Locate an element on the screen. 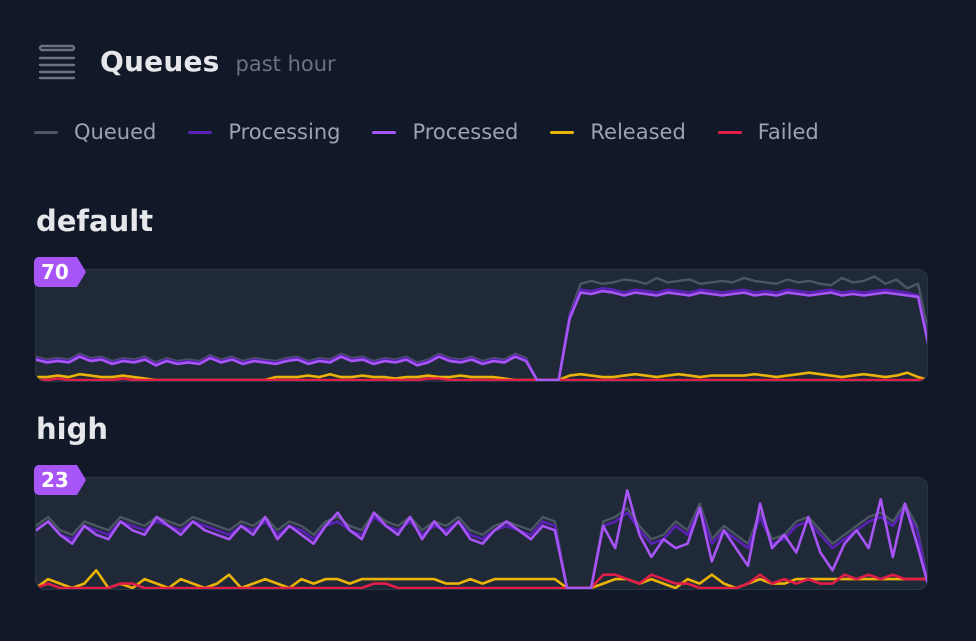 The height and width of the screenshot is (641, 976). queue-name-default: default is located at coordinates (95, 221).